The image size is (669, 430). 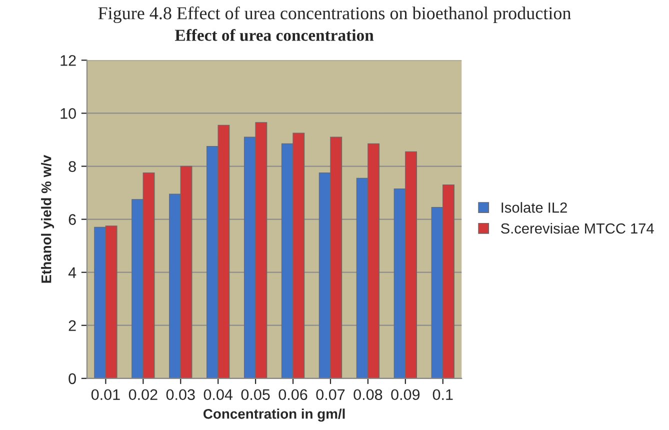 What do you see at coordinates (180, 394) in the screenshot?
I see `x-tick-label: 0.03` at bounding box center [180, 394].